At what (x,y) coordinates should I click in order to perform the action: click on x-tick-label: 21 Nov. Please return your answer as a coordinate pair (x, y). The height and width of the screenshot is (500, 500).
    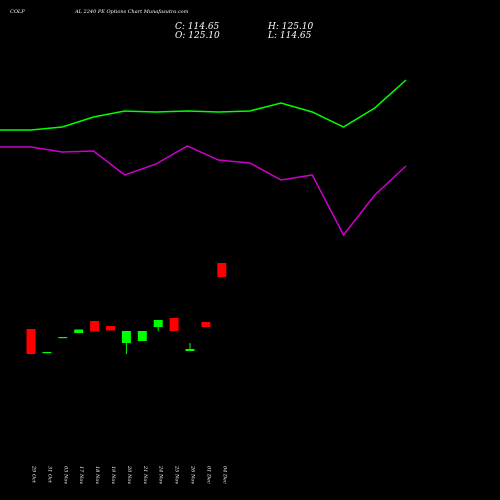
    Looking at the image, I should click on (145, 474).